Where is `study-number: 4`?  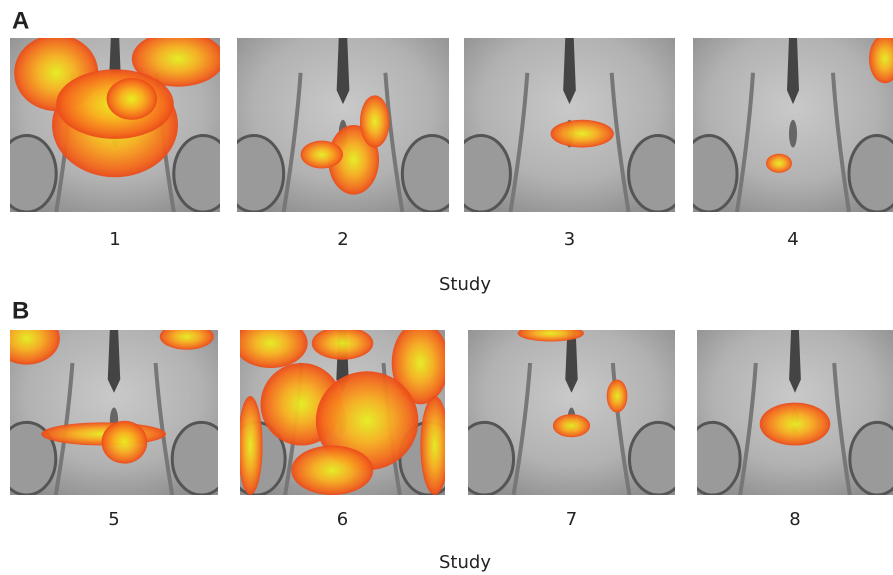 study-number: 4 is located at coordinates (792, 239).